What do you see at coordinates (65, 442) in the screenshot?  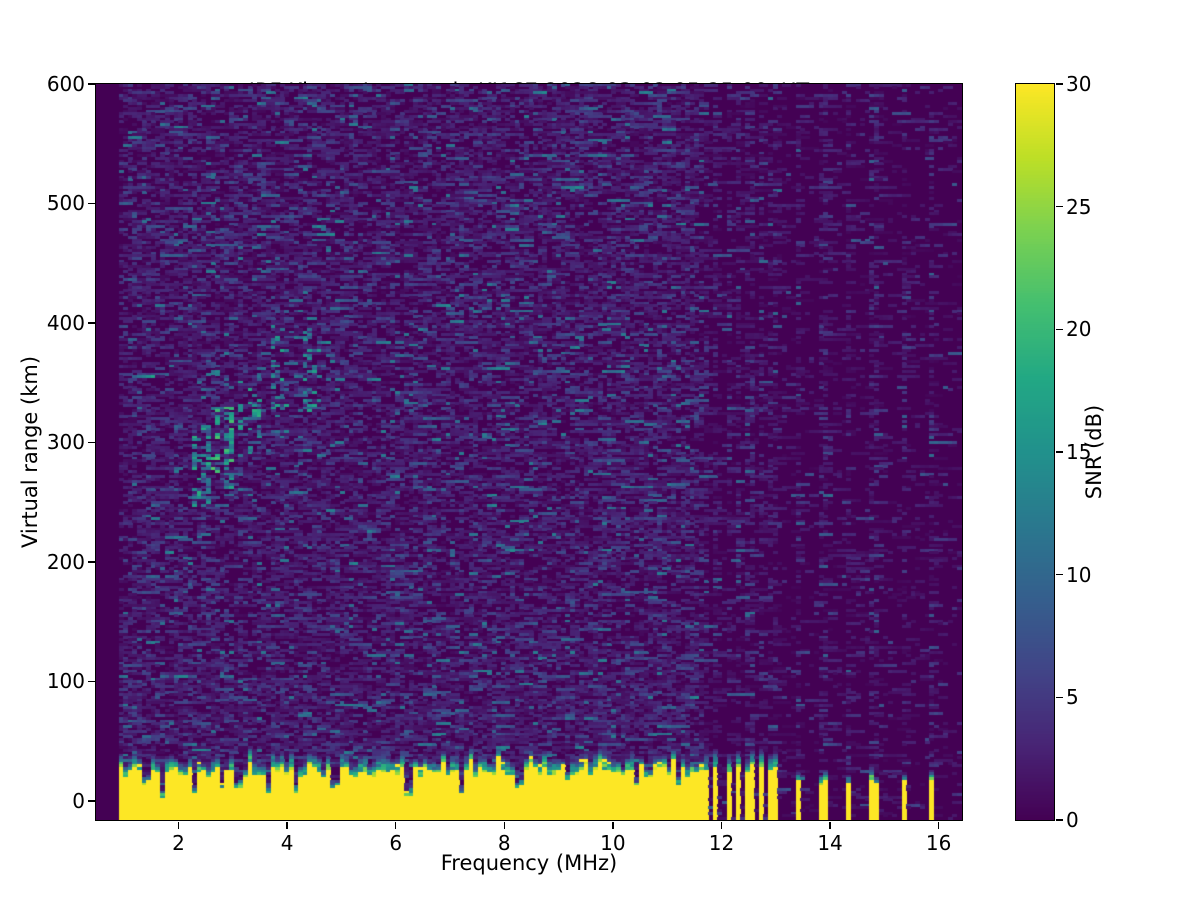 I see `y-tick-label: 300` at bounding box center [65, 442].